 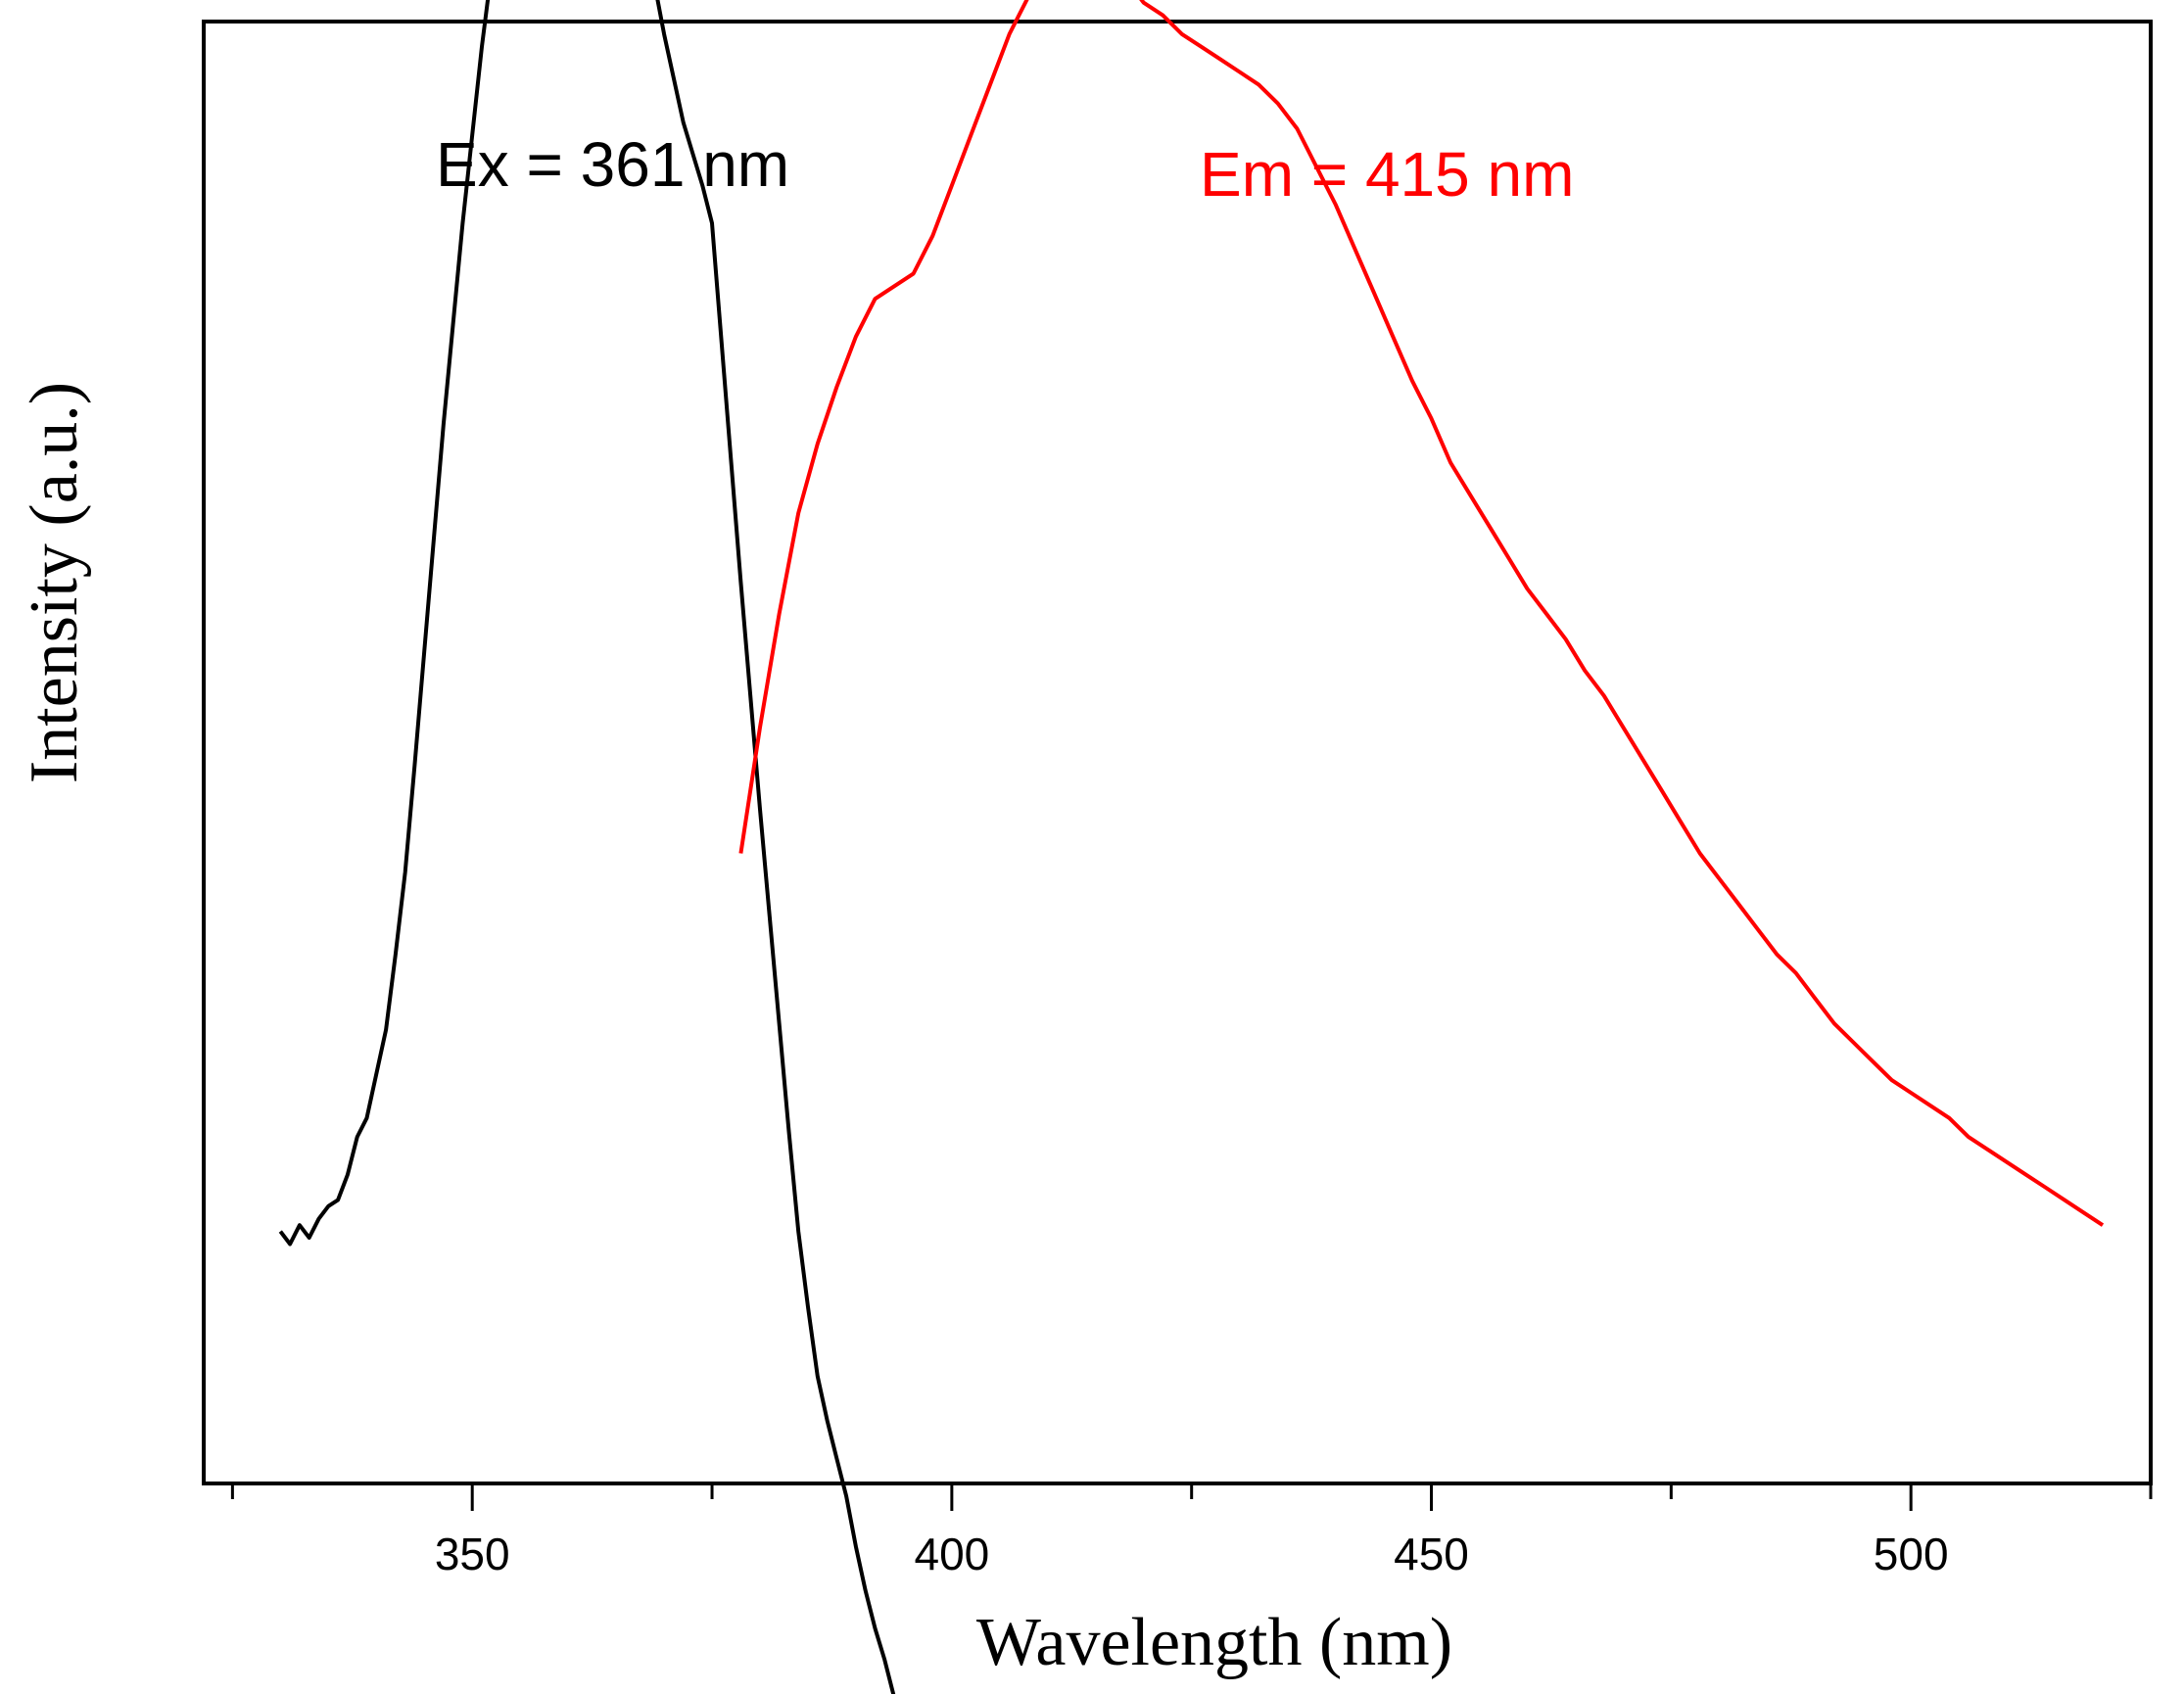 I want to click on x-major-ticks, so click(x=1191, y=1497).